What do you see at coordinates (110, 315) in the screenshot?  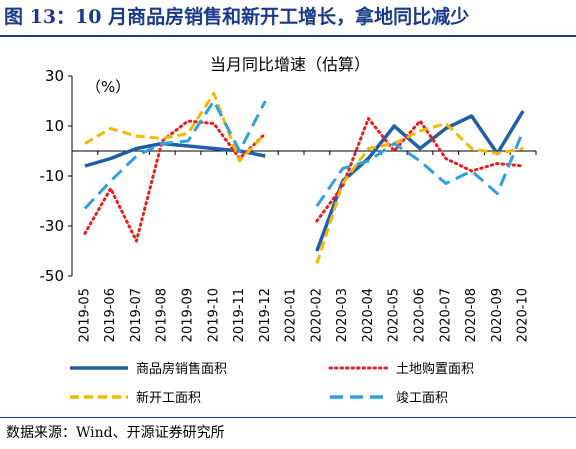 I see `x-tick-label: 2019-06` at bounding box center [110, 315].